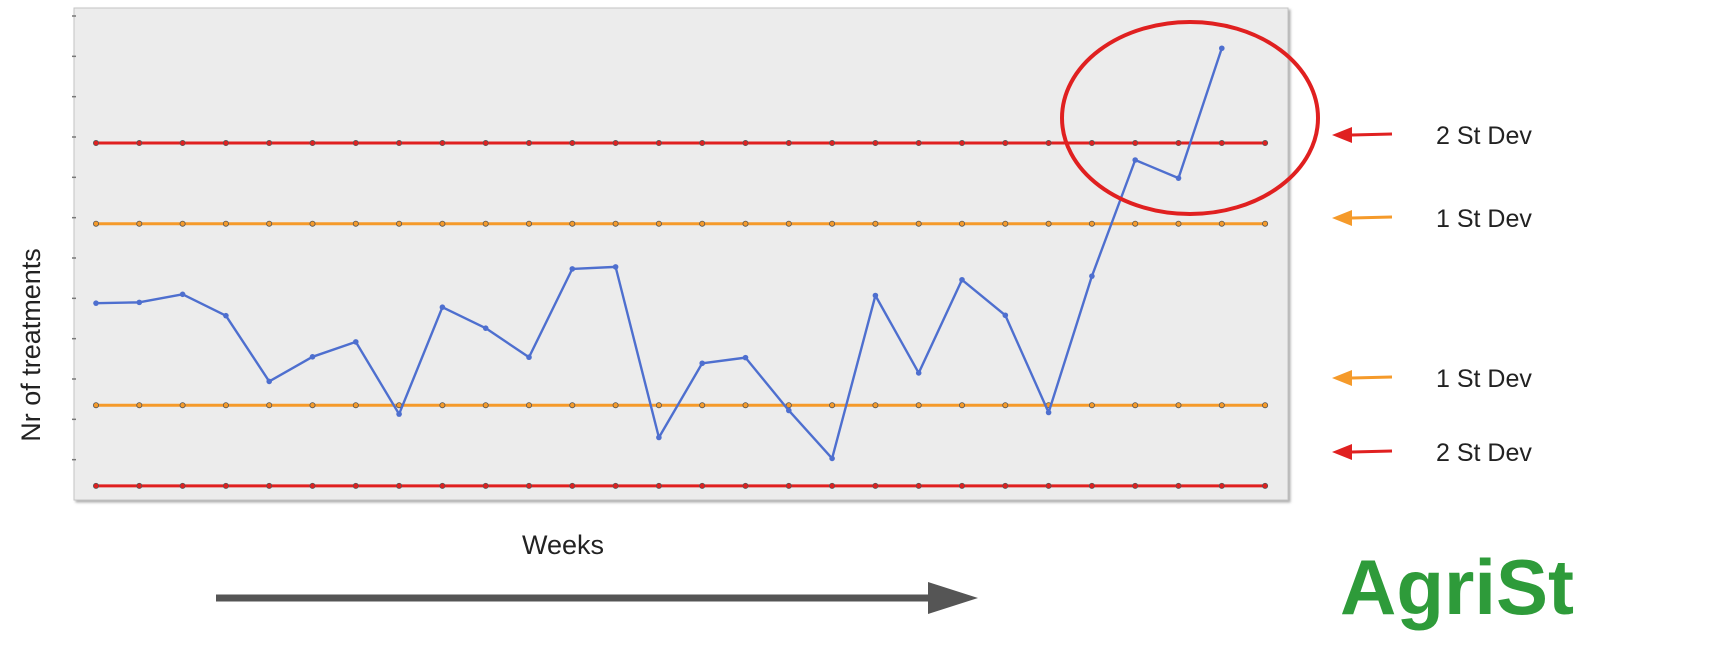 This screenshot has height=669, width=1712. What do you see at coordinates (1190, 118) in the screenshot?
I see `highlight-circle` at bounding box center [1190, 118].